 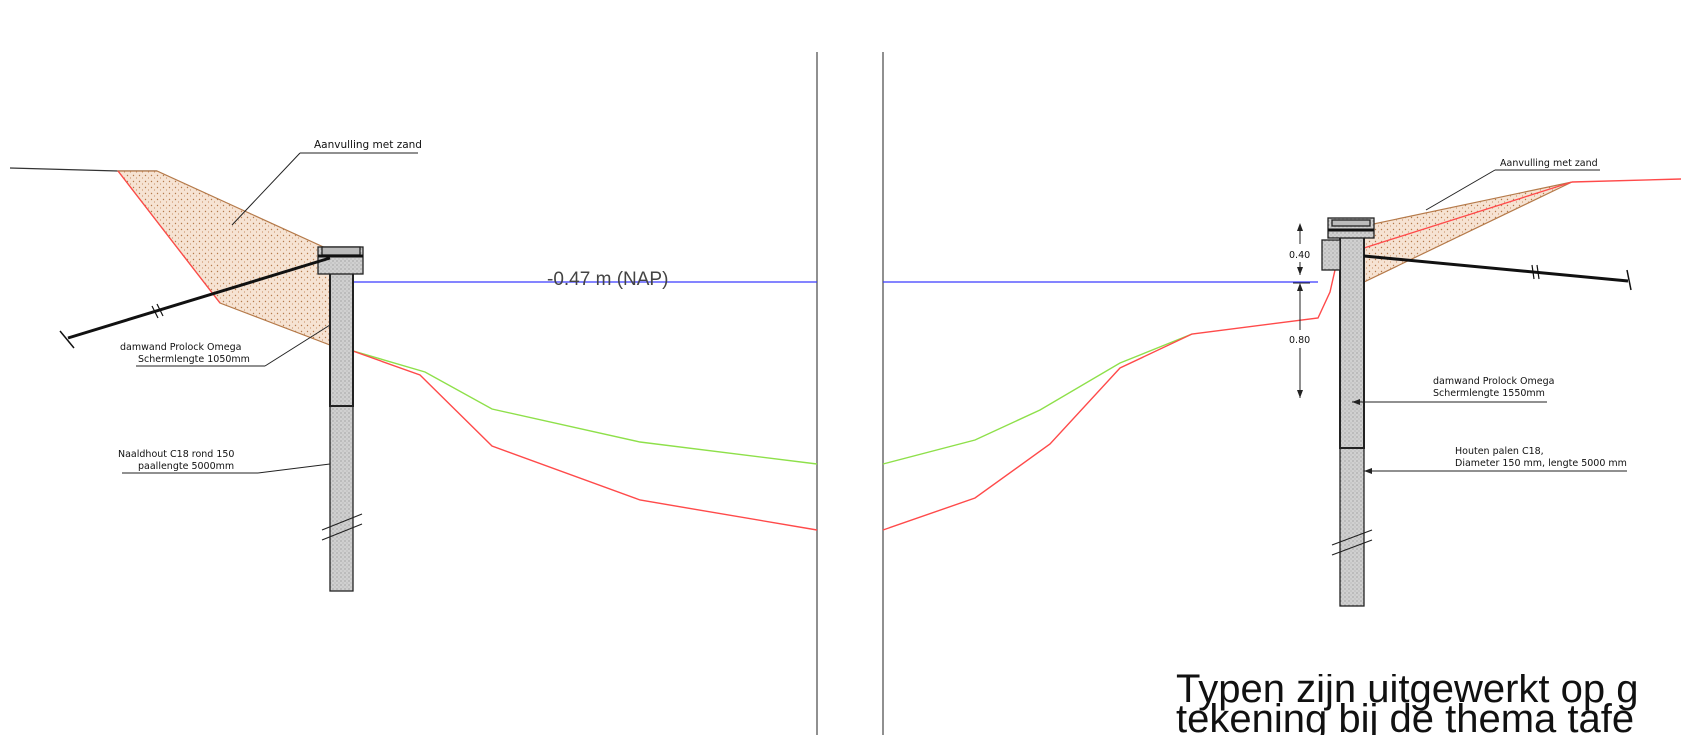 What do you see at coordinates (1299, 340) in the screenshot?
I see `right-dim-lower: 0.80` at bounding box center [1299, 340].